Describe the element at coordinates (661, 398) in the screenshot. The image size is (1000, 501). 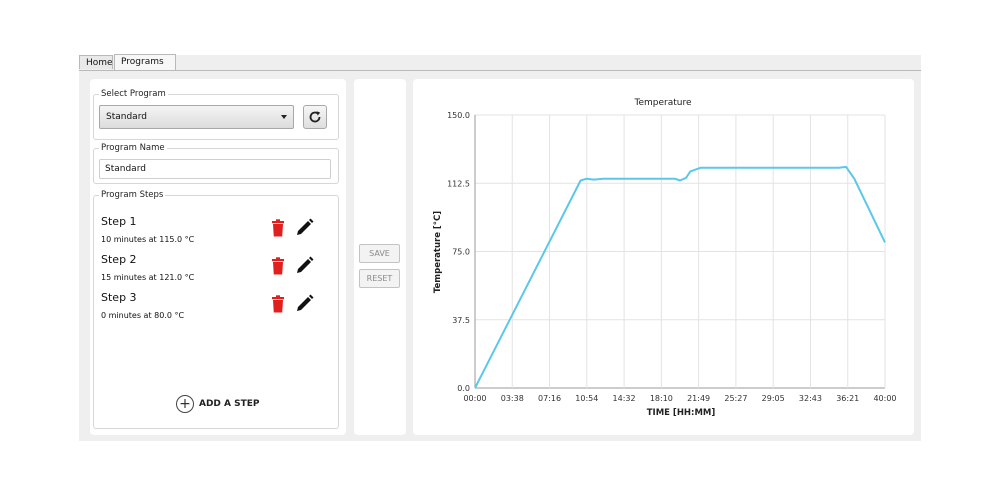
I see `x-tick-label: 18:10` at that location.